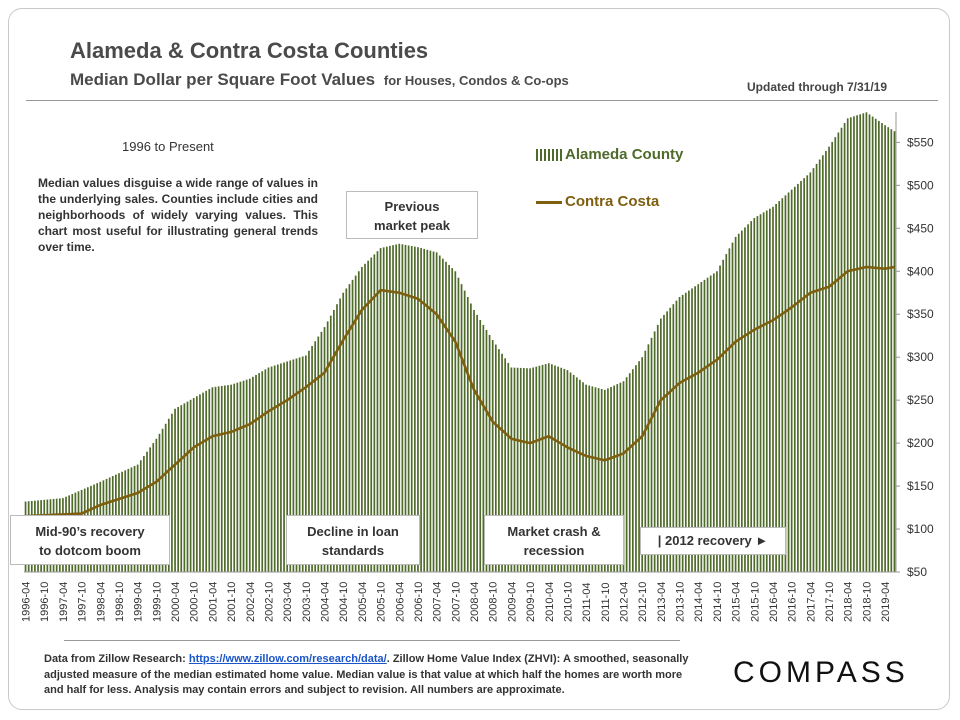 This screenshot has width=960, height=720. I want to click on decline-line2: standards, so click(353, 550).